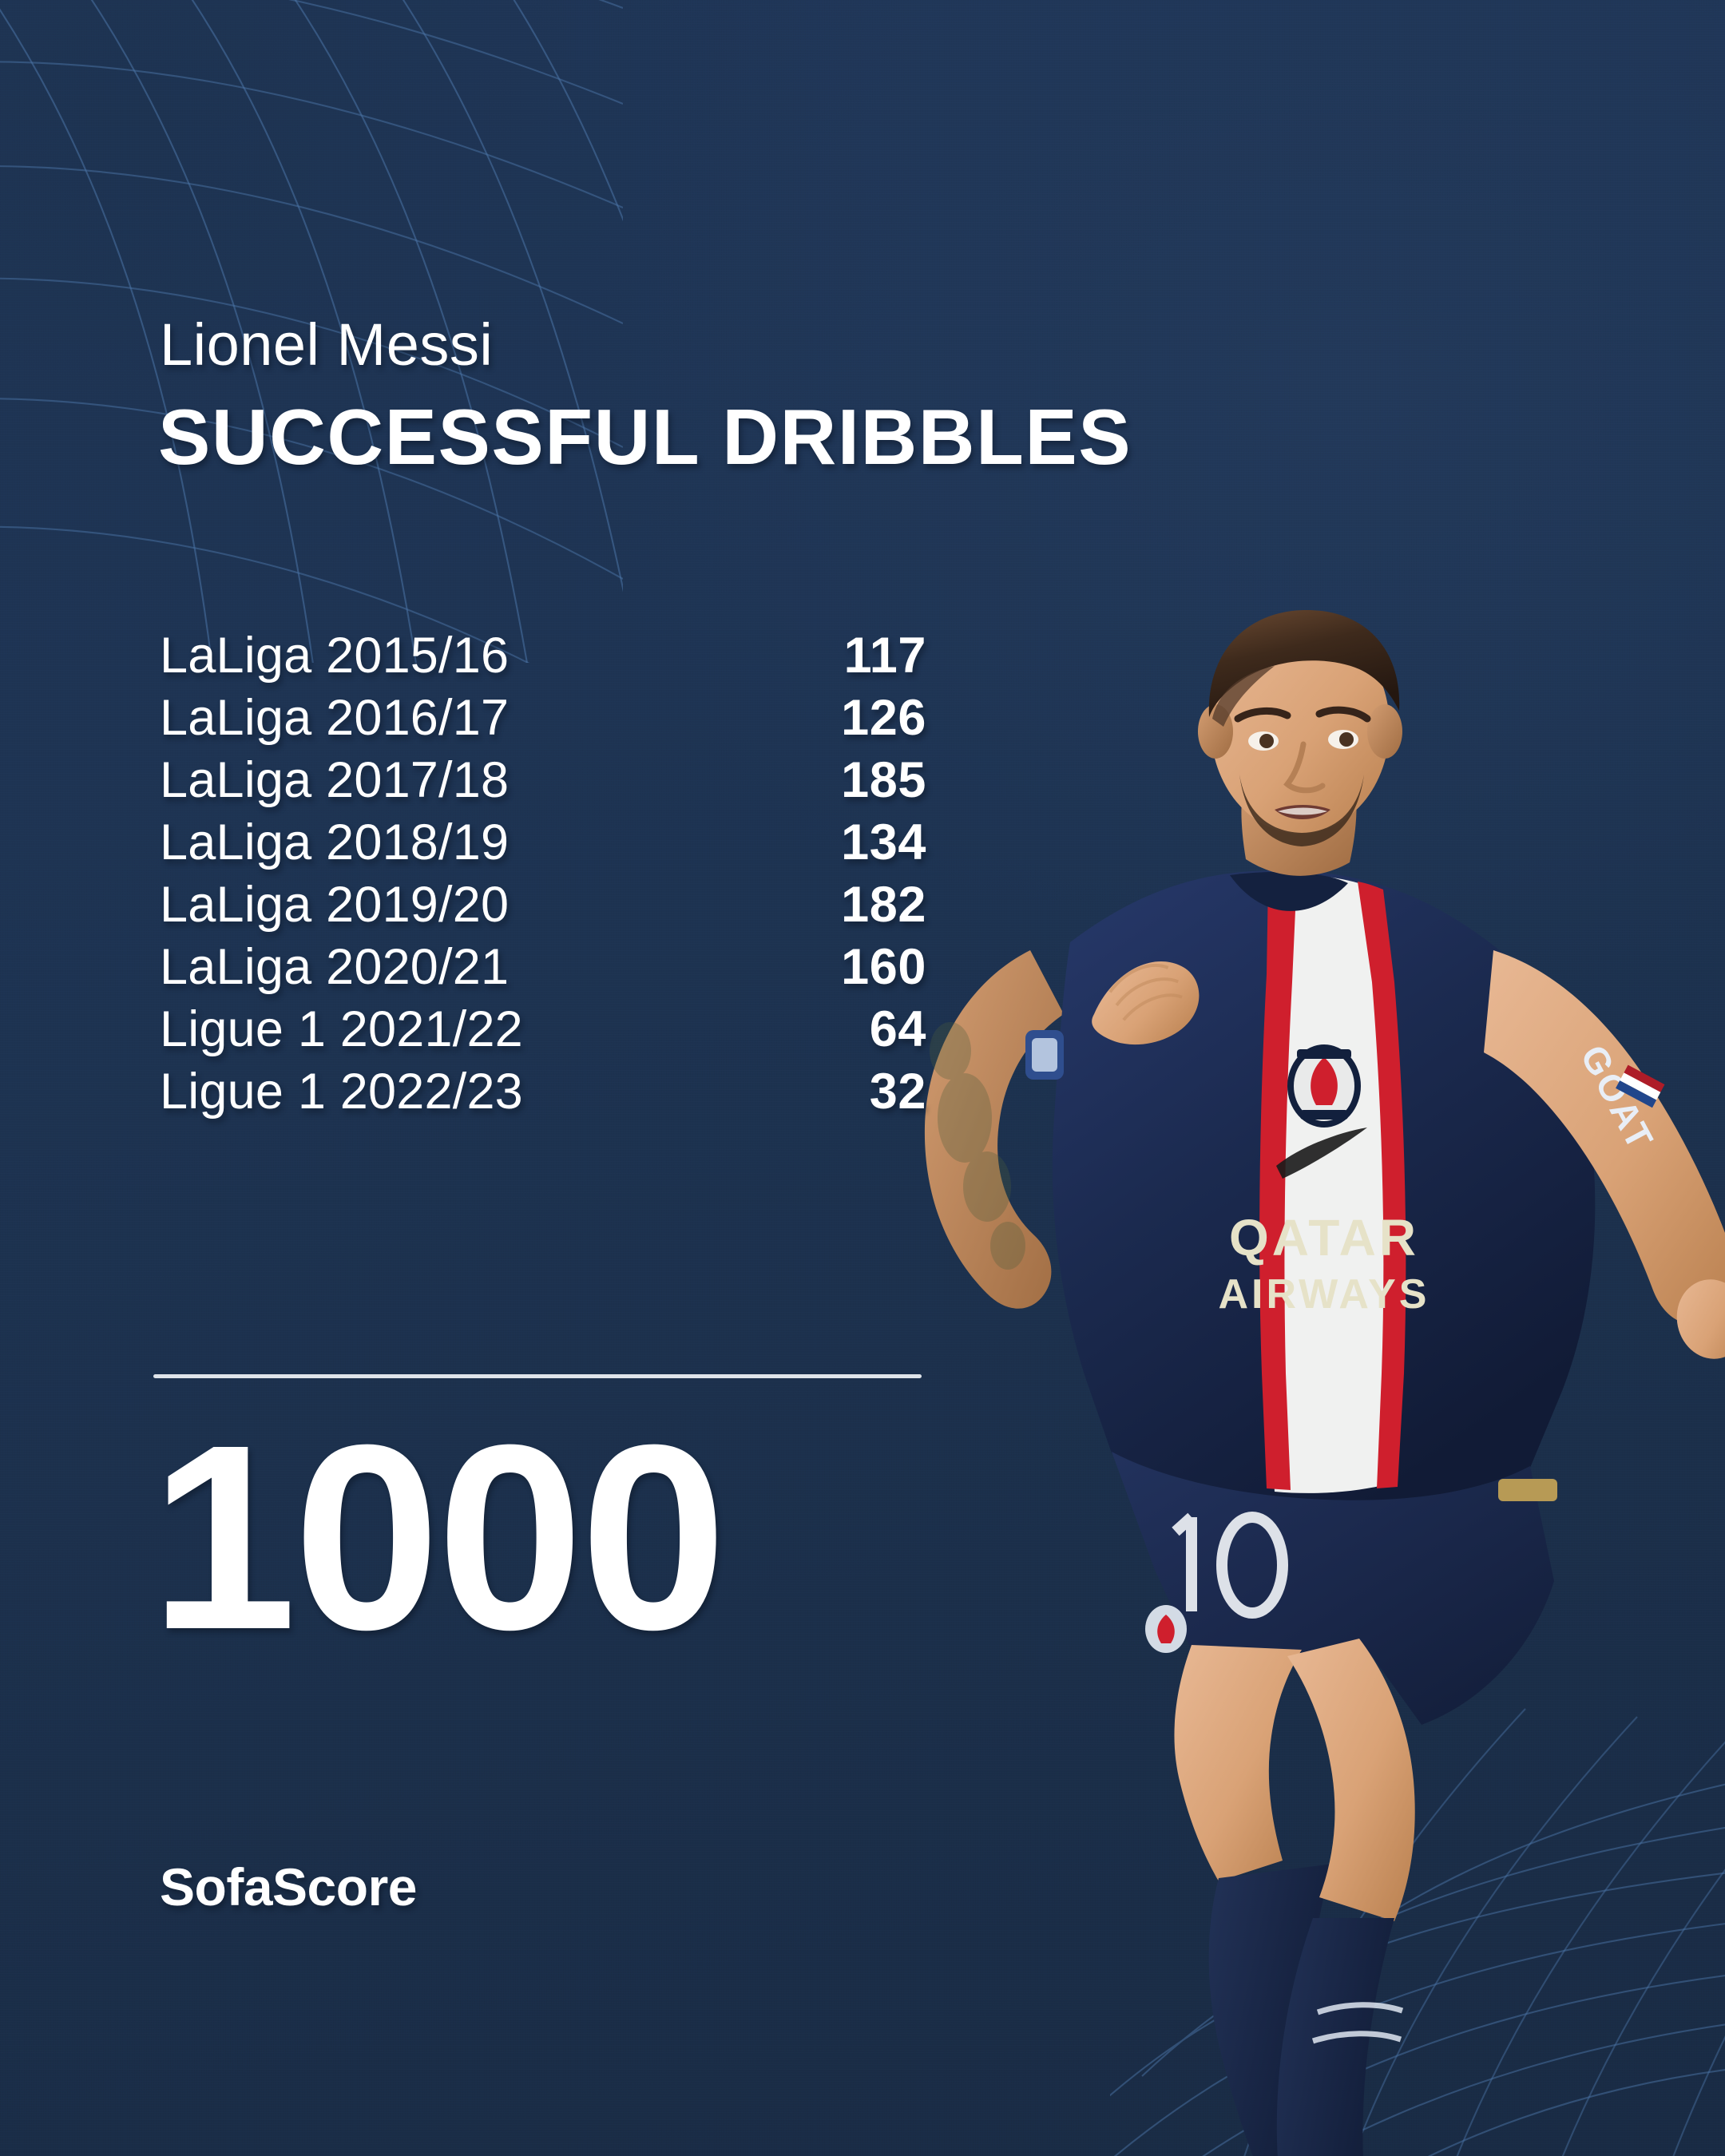  Describe the element at coordinates (885, 656) in the screenshot. I see `dribbles-value: 117` at that location.